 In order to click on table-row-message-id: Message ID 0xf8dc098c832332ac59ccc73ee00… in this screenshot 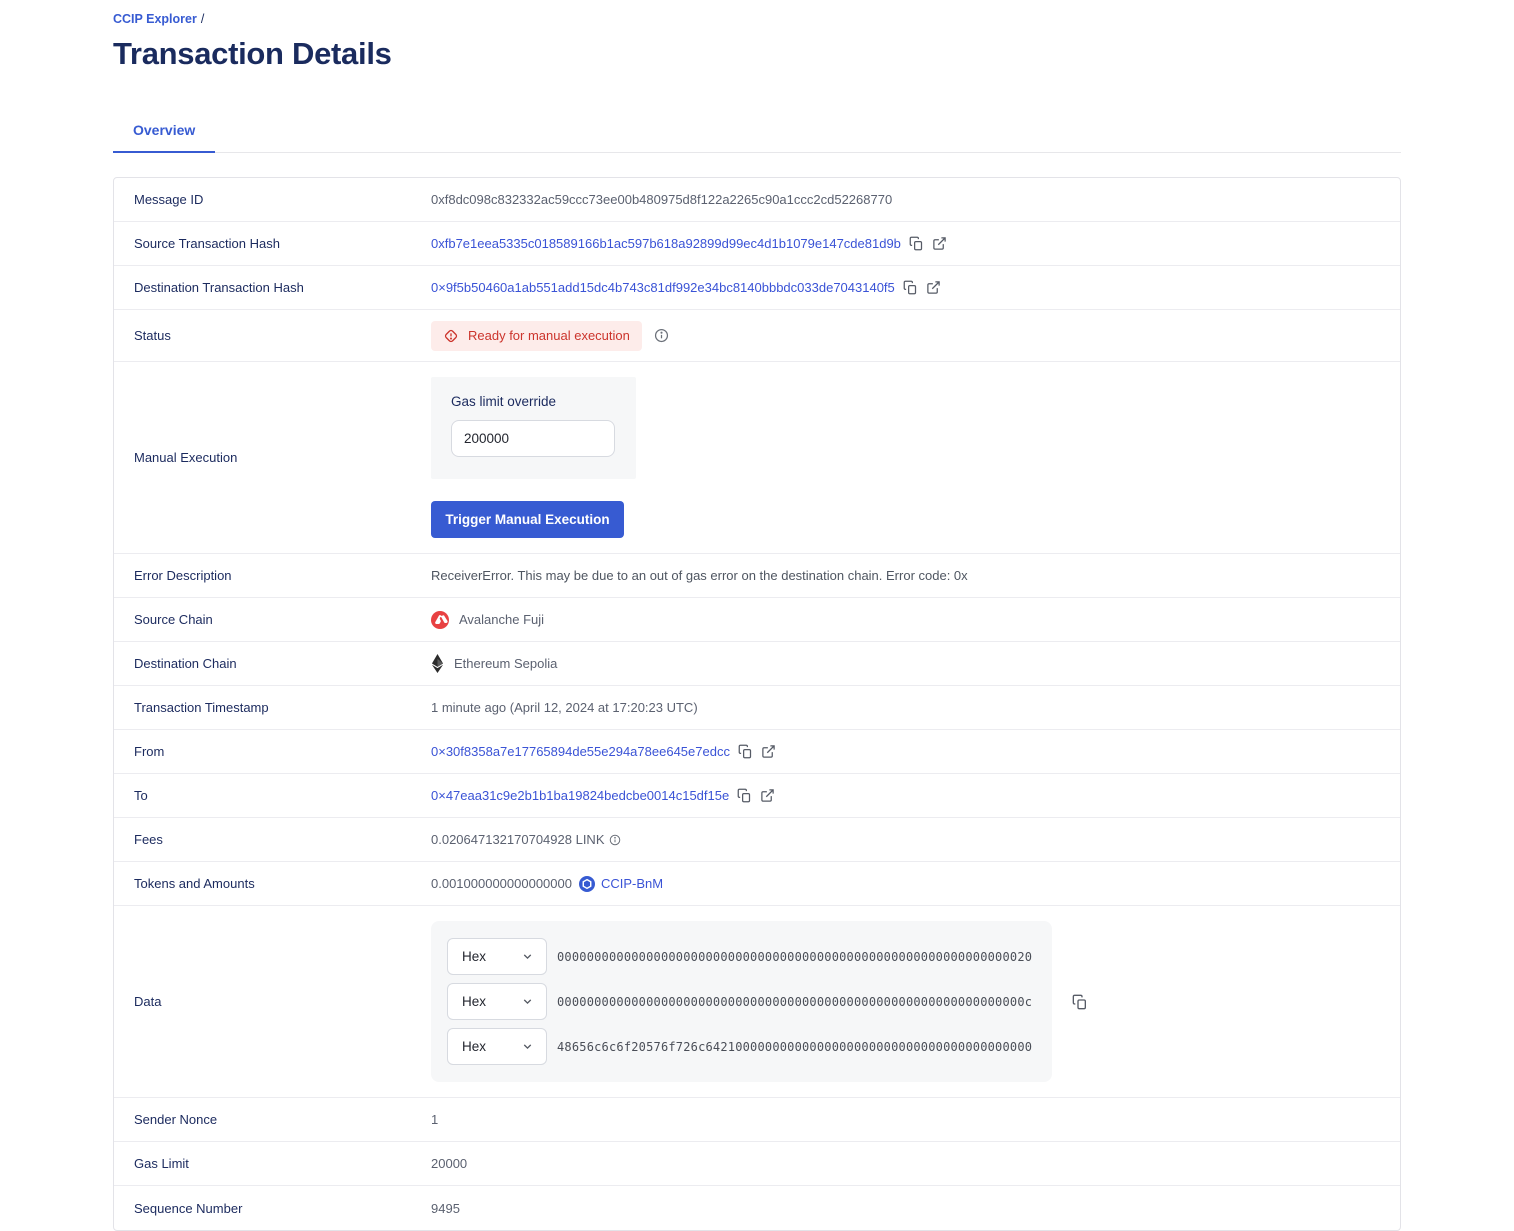, I will do `click(757, 200)`.